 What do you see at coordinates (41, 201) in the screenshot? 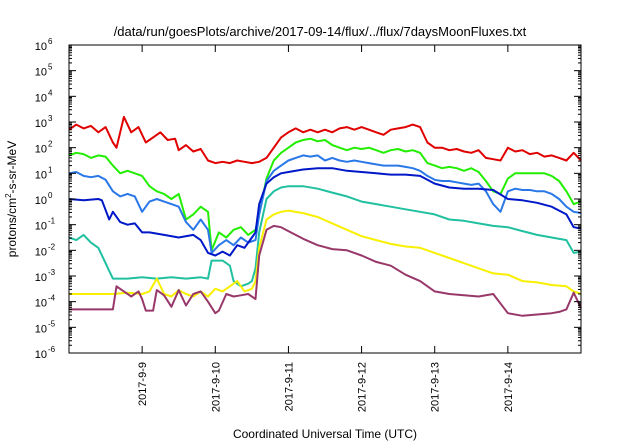
I see `y-tick-label-6: 10` at bounding box center [41, 201].